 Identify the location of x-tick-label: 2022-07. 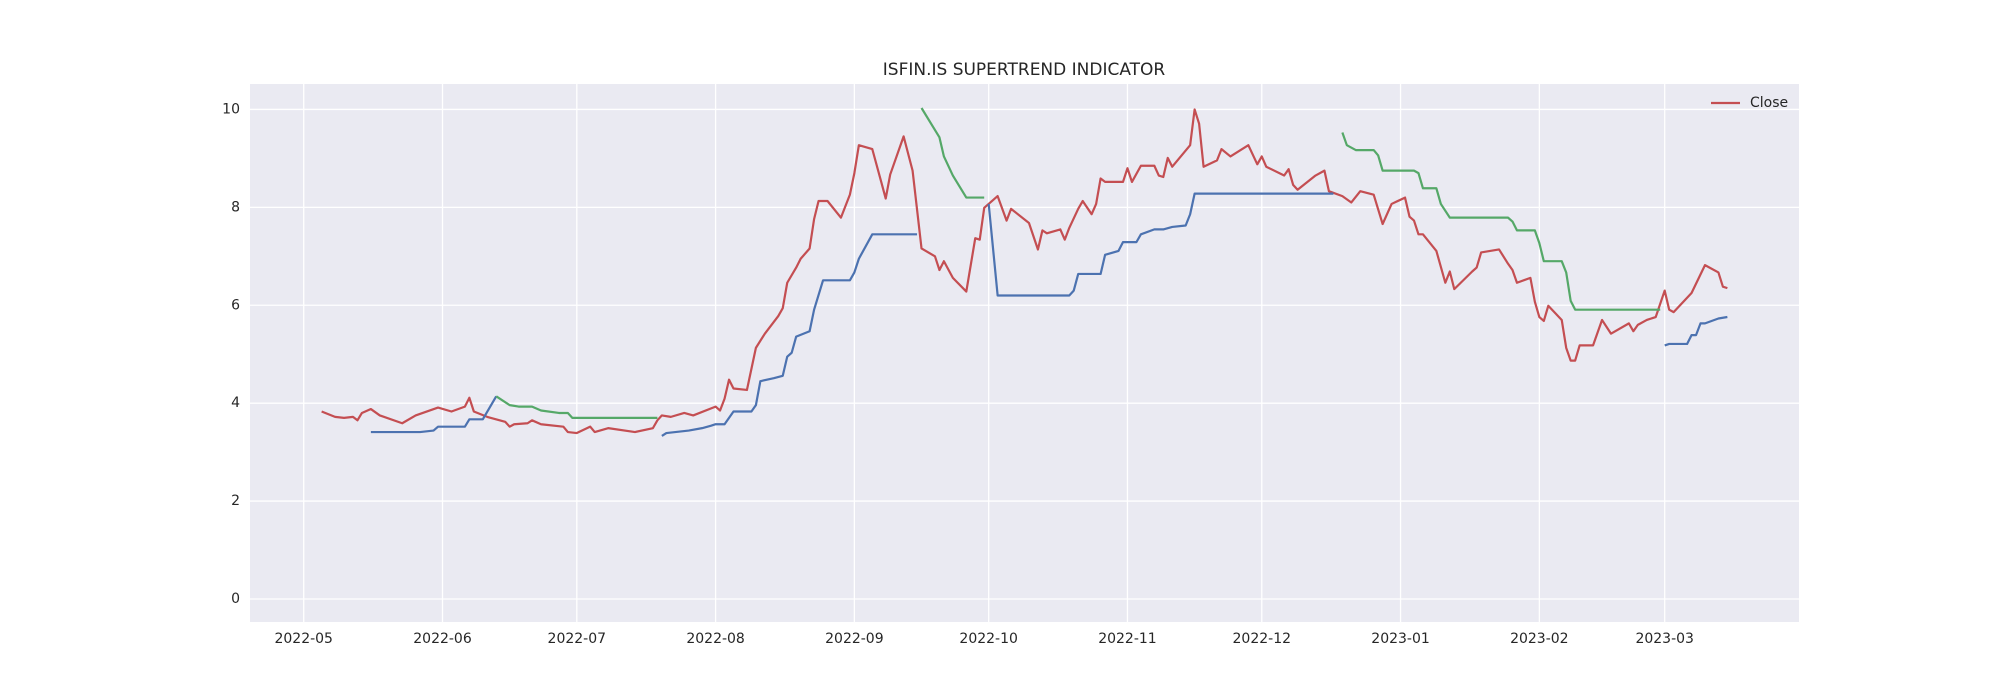
(577, 639).